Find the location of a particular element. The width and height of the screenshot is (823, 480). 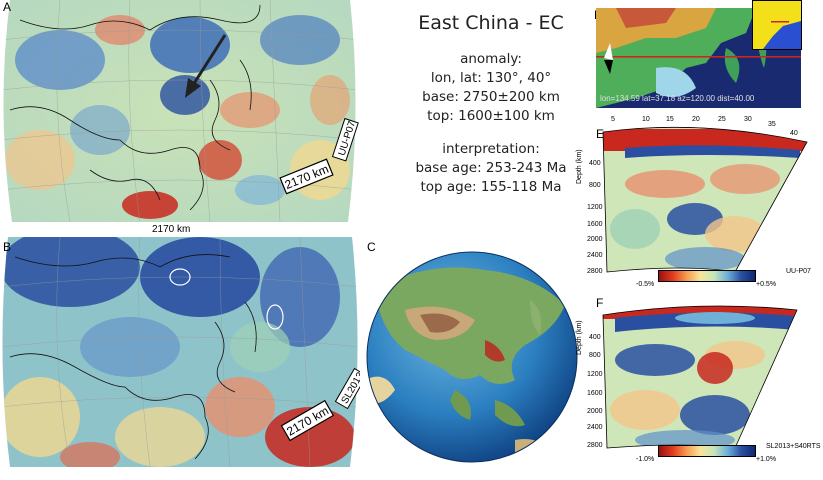

anomaly-top: top: 1600±100 km is located at coordinates (491, 116).